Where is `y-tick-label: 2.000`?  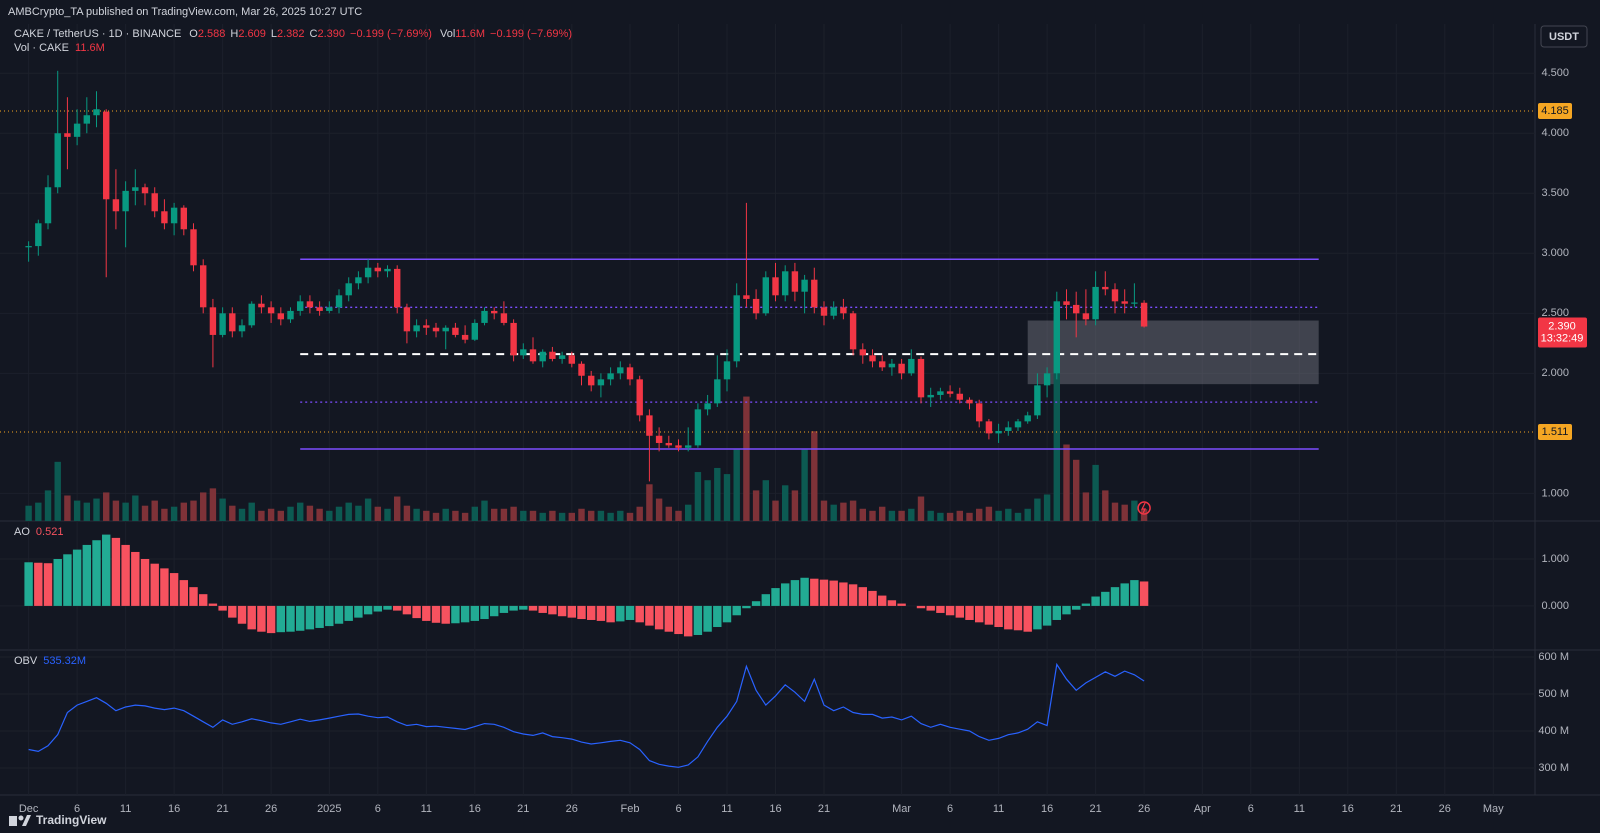 y-tick-label: 2.000 is located at coordinates (1555, 373).